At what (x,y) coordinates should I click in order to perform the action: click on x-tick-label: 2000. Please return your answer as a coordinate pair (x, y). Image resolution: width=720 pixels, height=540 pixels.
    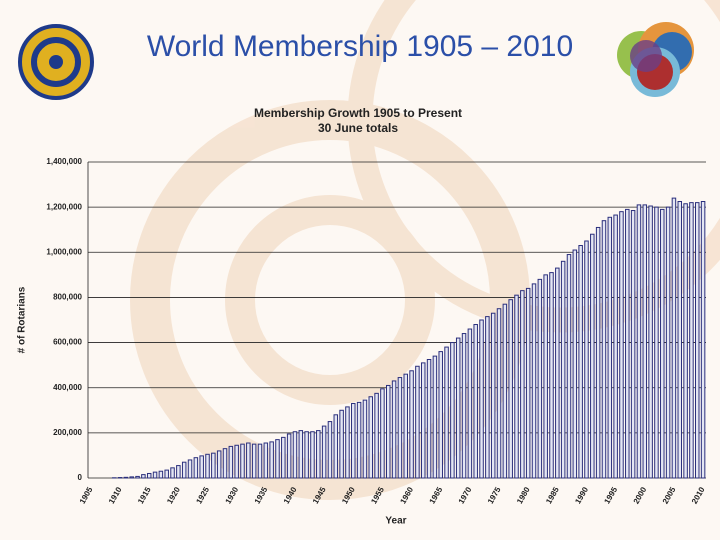
    Looking at the image, I should click on (640, 495).